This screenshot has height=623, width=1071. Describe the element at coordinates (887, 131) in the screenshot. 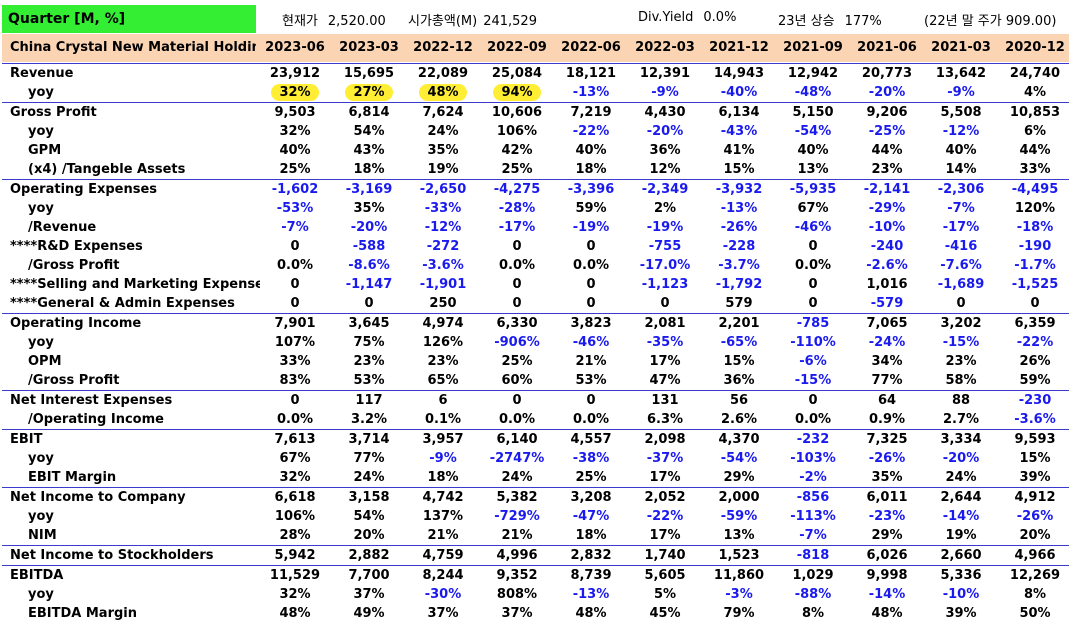

I see `table-cell: -25%` at that location.